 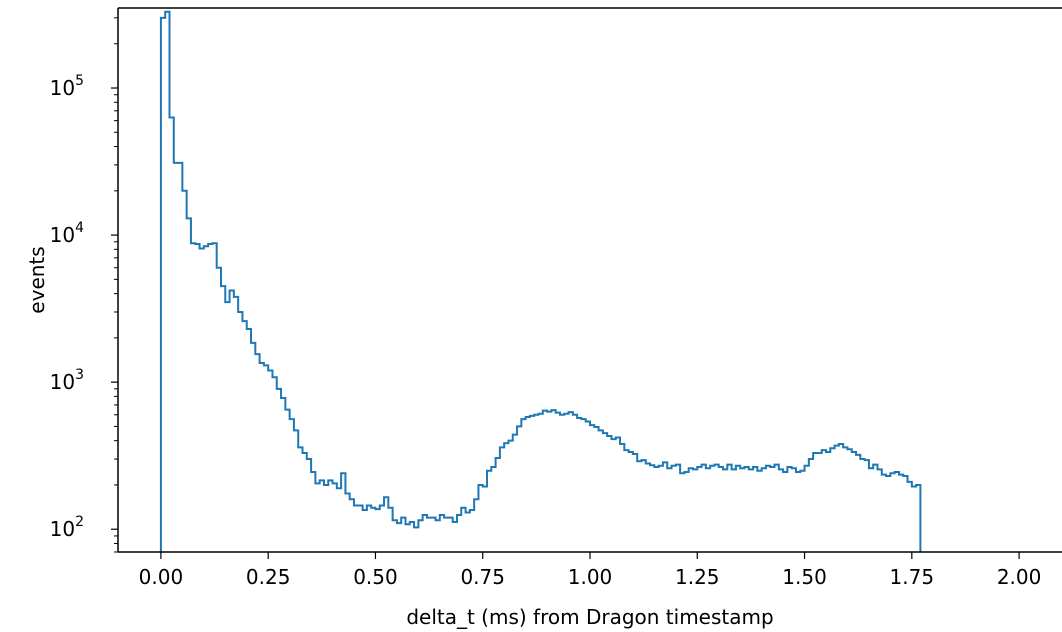 What do you see at coordinates (67, 527) in the screenshot?
I see `y-tick-label: 10²` at bounding box center [67, 527].